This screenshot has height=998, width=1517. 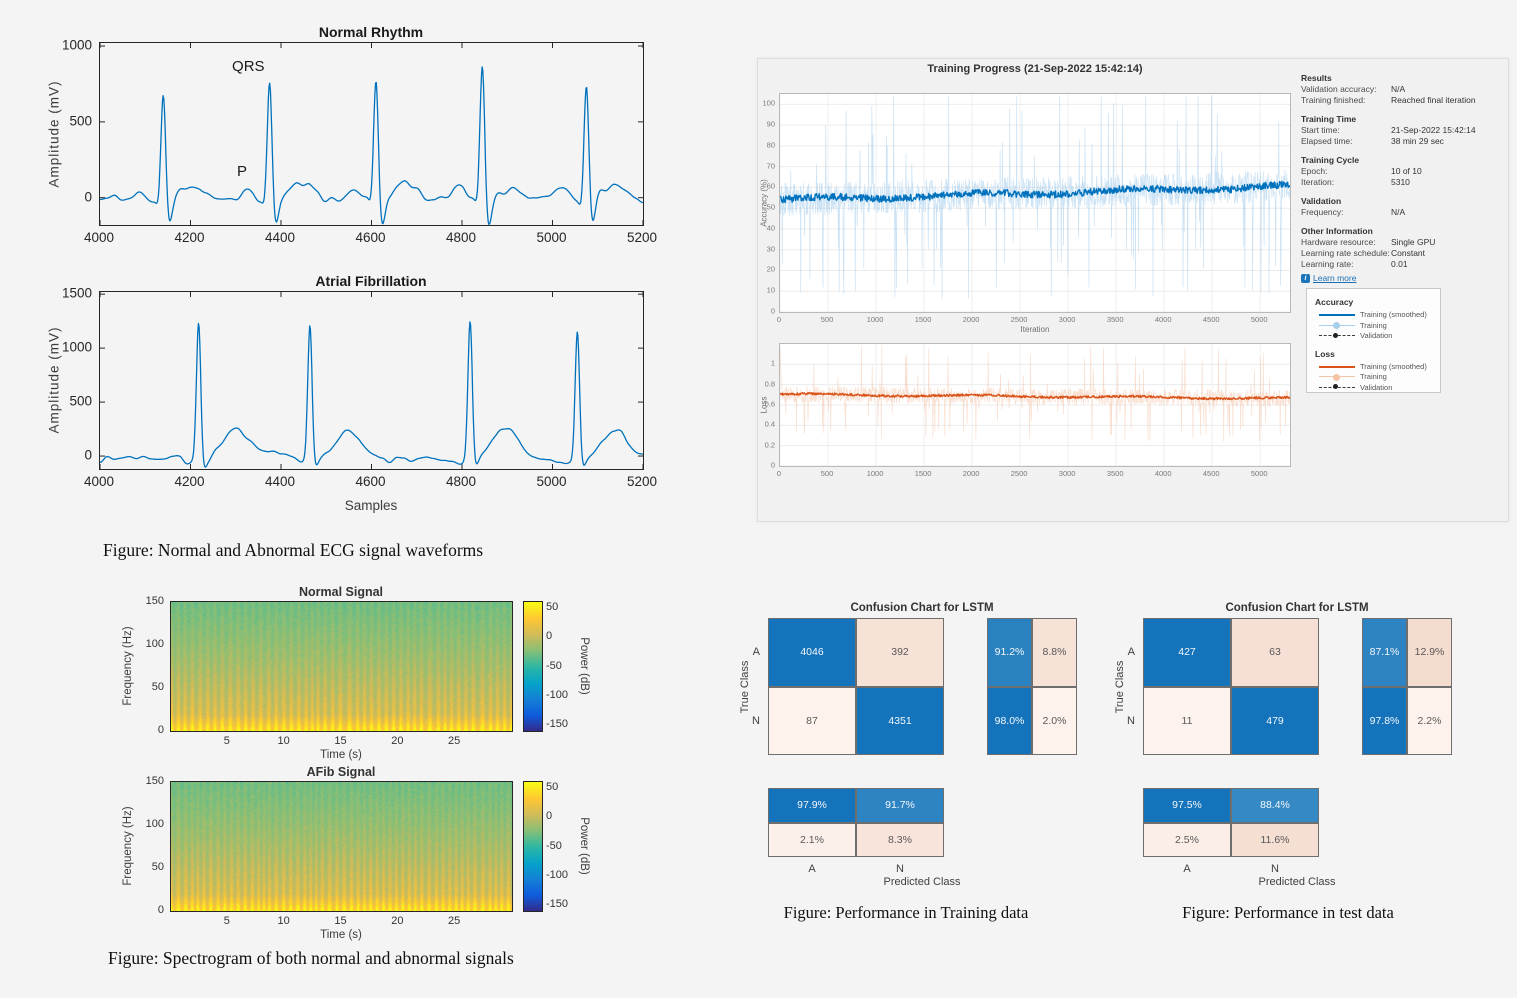 I want to click on confusion-cell: 427, so click(x=1187, y=652).